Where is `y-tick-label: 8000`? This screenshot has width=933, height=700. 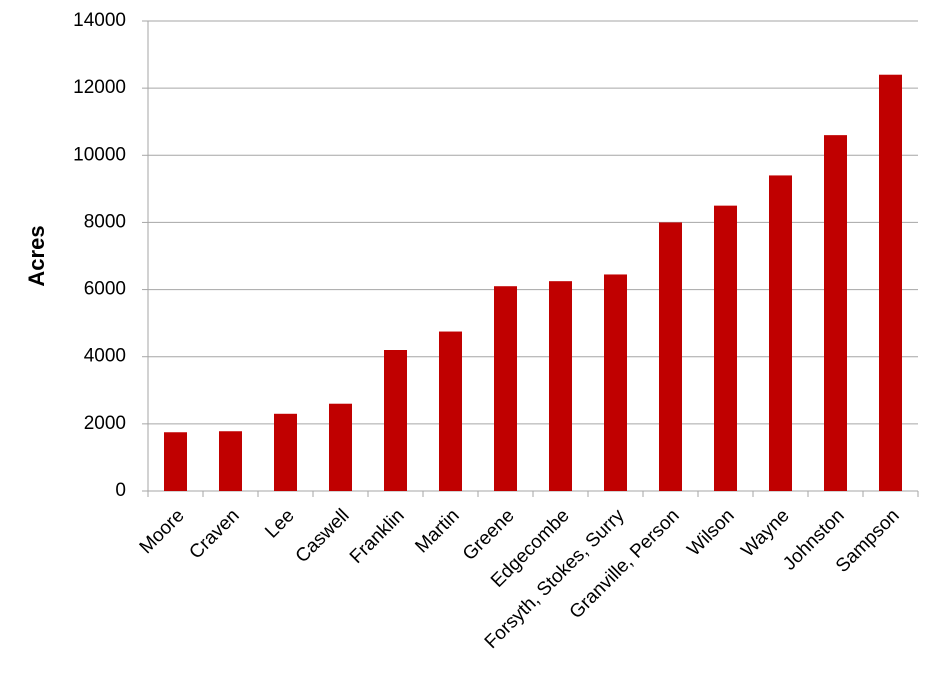
y-tick-label: 8000 is located at coordinates (105, 221).